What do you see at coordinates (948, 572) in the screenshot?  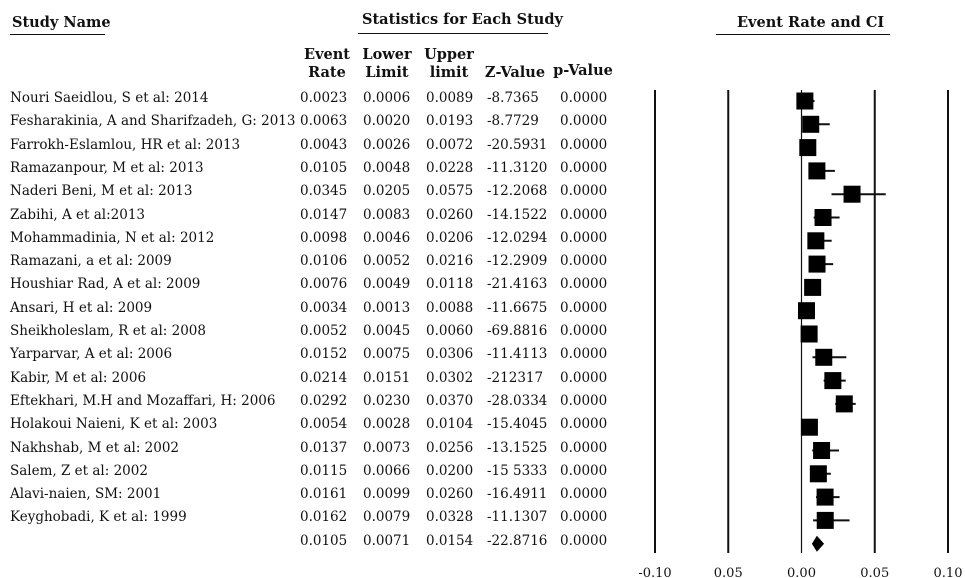 I see `x-tick-label: 0.10` at bounding box center [948, 572].